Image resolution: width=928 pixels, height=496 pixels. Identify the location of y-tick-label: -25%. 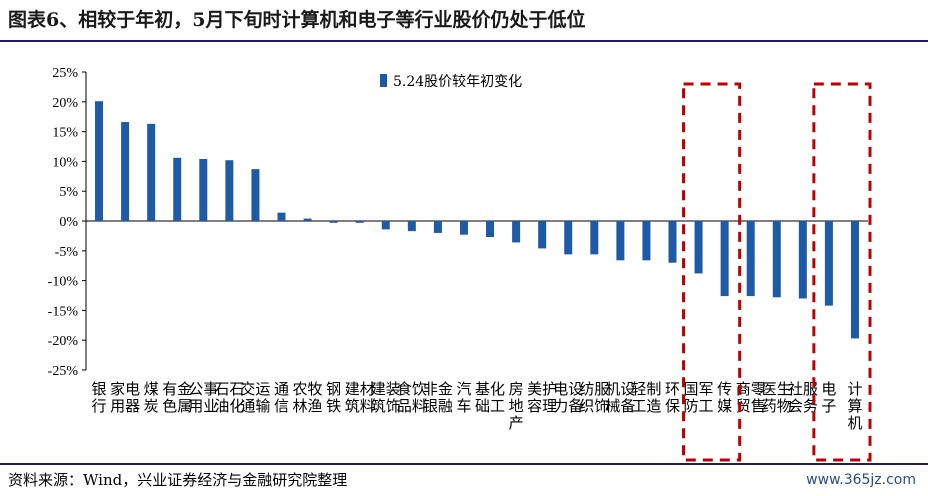
(63, 371).